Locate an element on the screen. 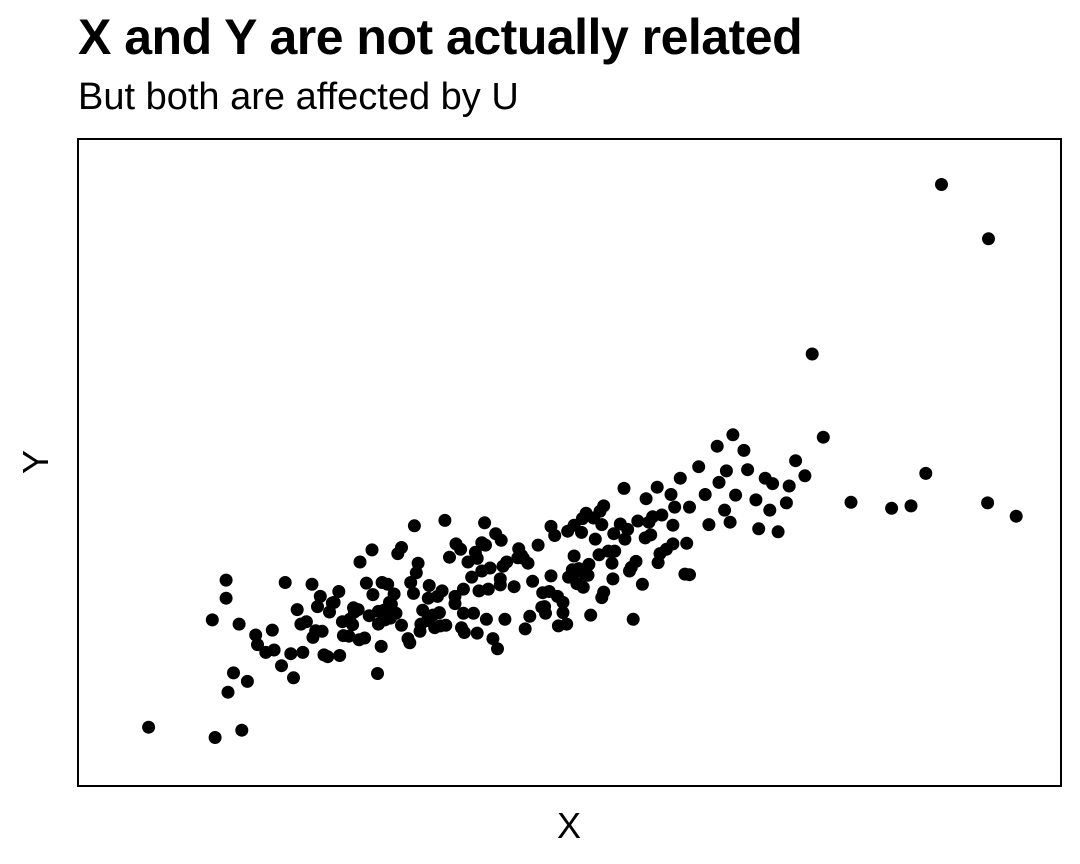 This screenshot has width=1080, height=864. chart-subtitle: But both are affected by U is located at coordinates (298, 97).